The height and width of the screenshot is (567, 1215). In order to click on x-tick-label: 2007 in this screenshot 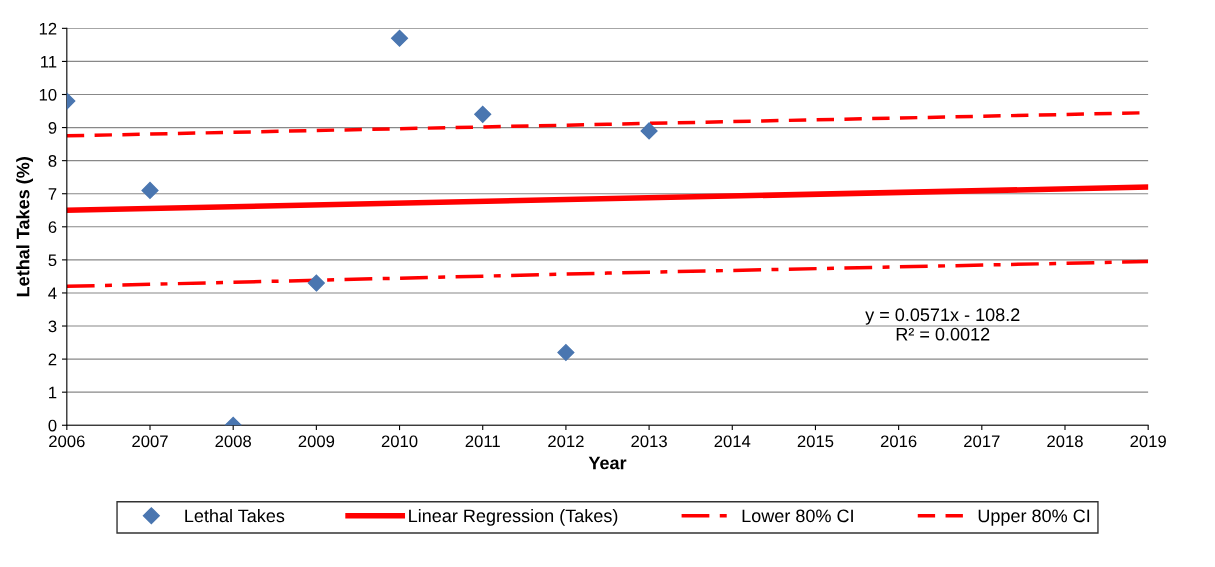, I will do `click(150, 441)`.